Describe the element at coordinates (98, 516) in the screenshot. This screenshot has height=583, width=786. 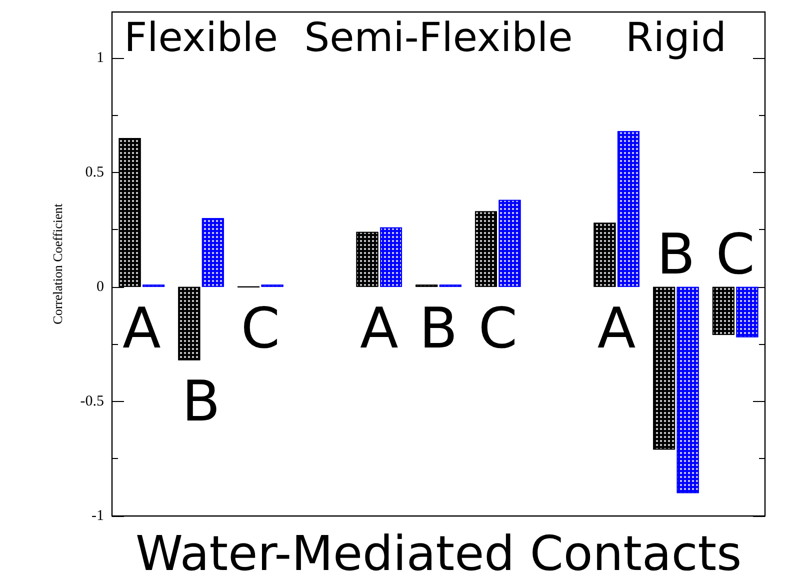
I see `y-tick-label: -1` at that location.